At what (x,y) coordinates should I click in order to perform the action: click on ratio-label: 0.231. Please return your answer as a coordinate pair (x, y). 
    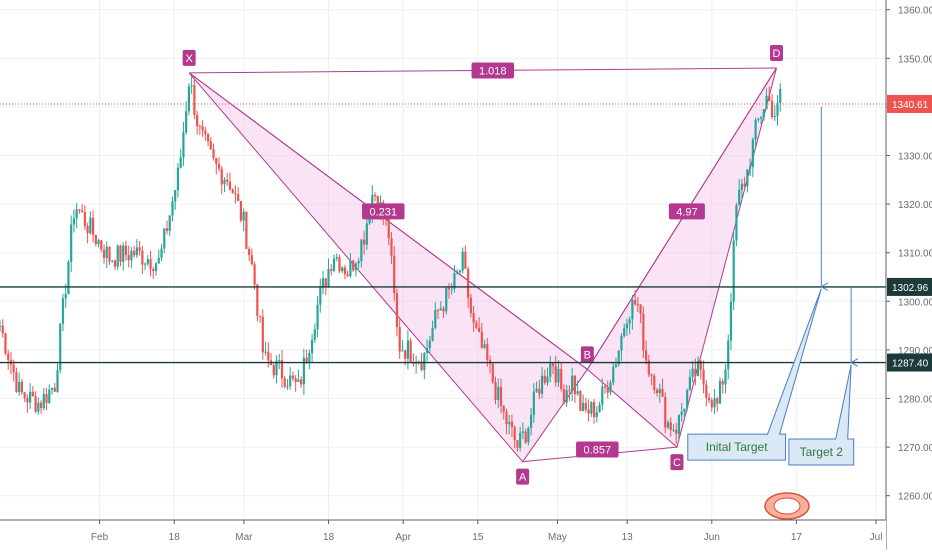
    Looking at the image, I should click on (384, 212).